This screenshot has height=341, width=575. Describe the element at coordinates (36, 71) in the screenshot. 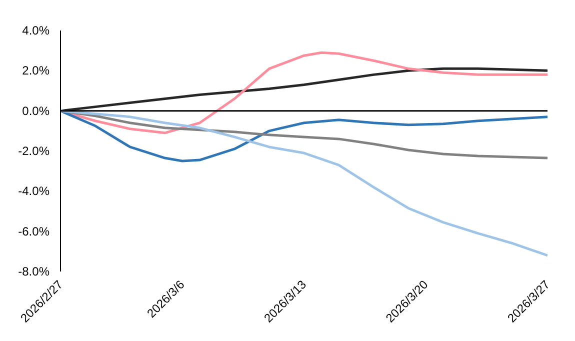

I see `y-tick-label: 2.0%` at that location.